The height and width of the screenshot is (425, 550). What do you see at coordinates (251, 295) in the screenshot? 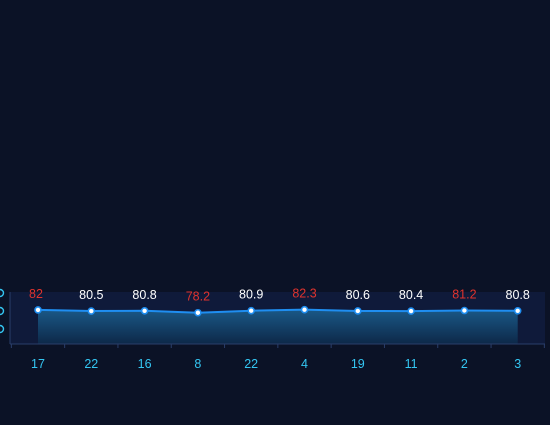
I see `data-label-4: 80.9` at bounding box center [251, 295].